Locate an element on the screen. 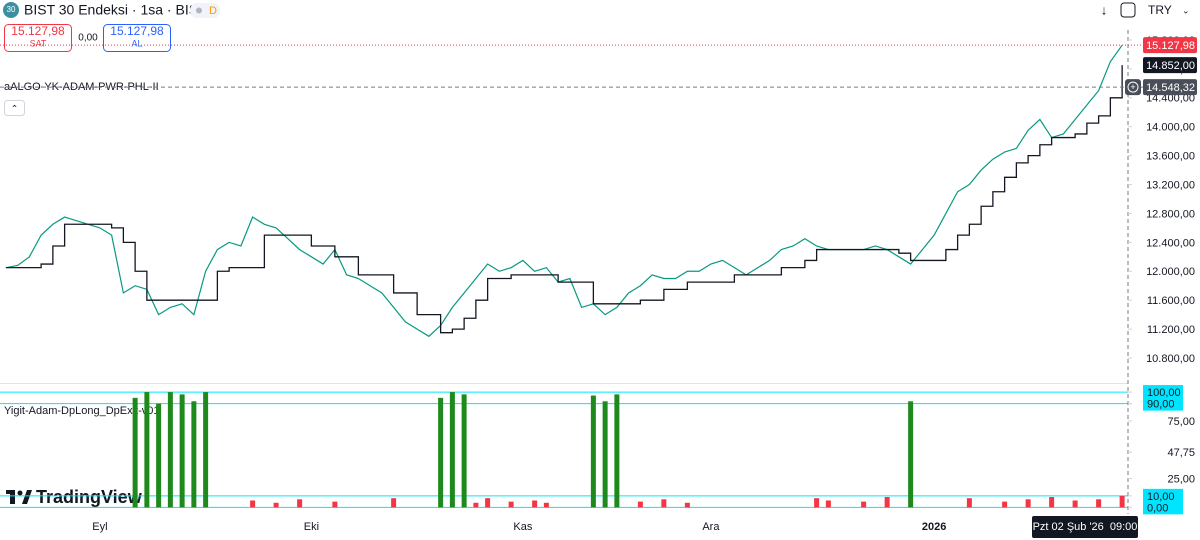 The image size is (1200, 540). badge: D is located at coordinates (213, 11).